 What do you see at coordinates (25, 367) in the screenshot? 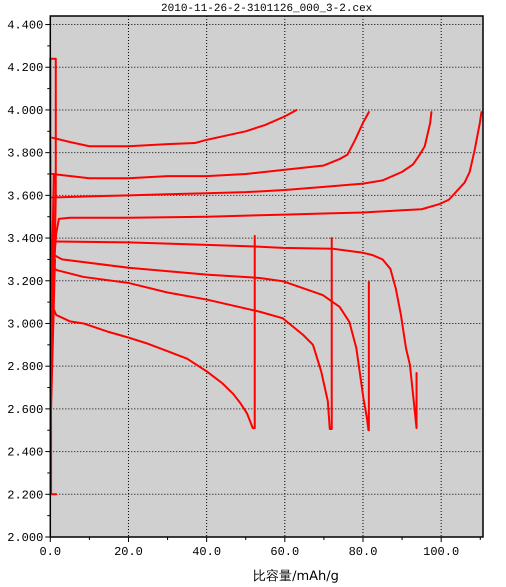
I see `y-tick-label: 2.800` at bounding box center [25, 367].